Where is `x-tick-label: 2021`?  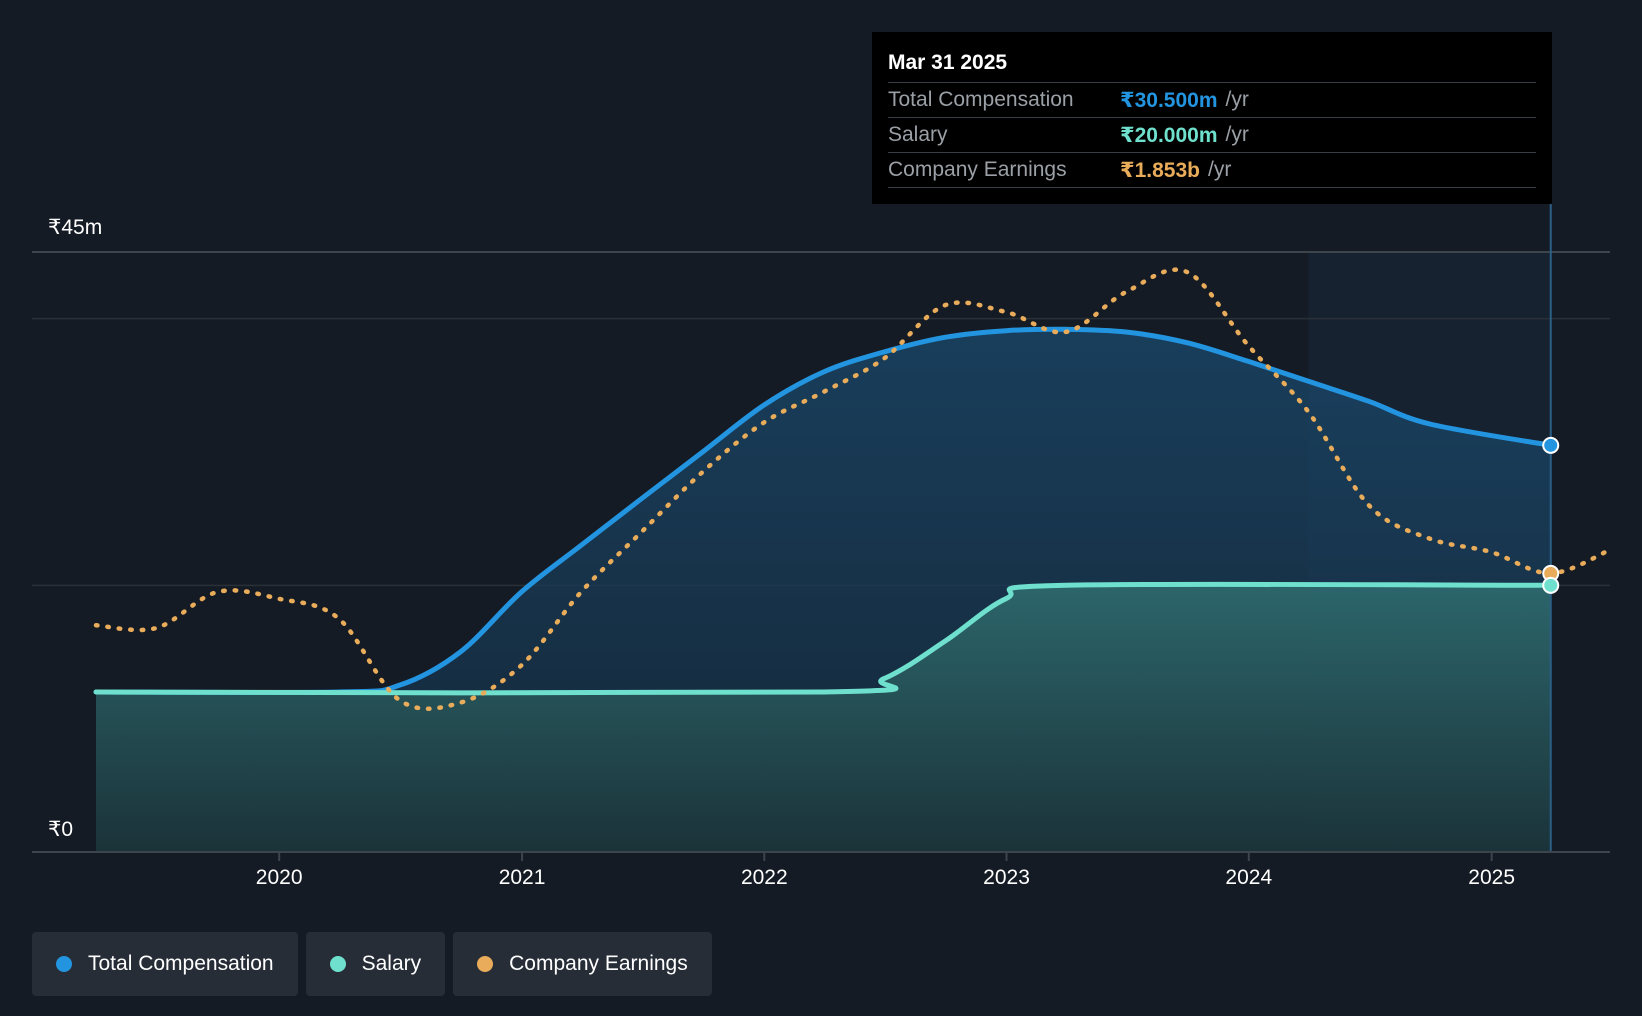
x-tick-label: 2021 is located at coordinates (522, 877).